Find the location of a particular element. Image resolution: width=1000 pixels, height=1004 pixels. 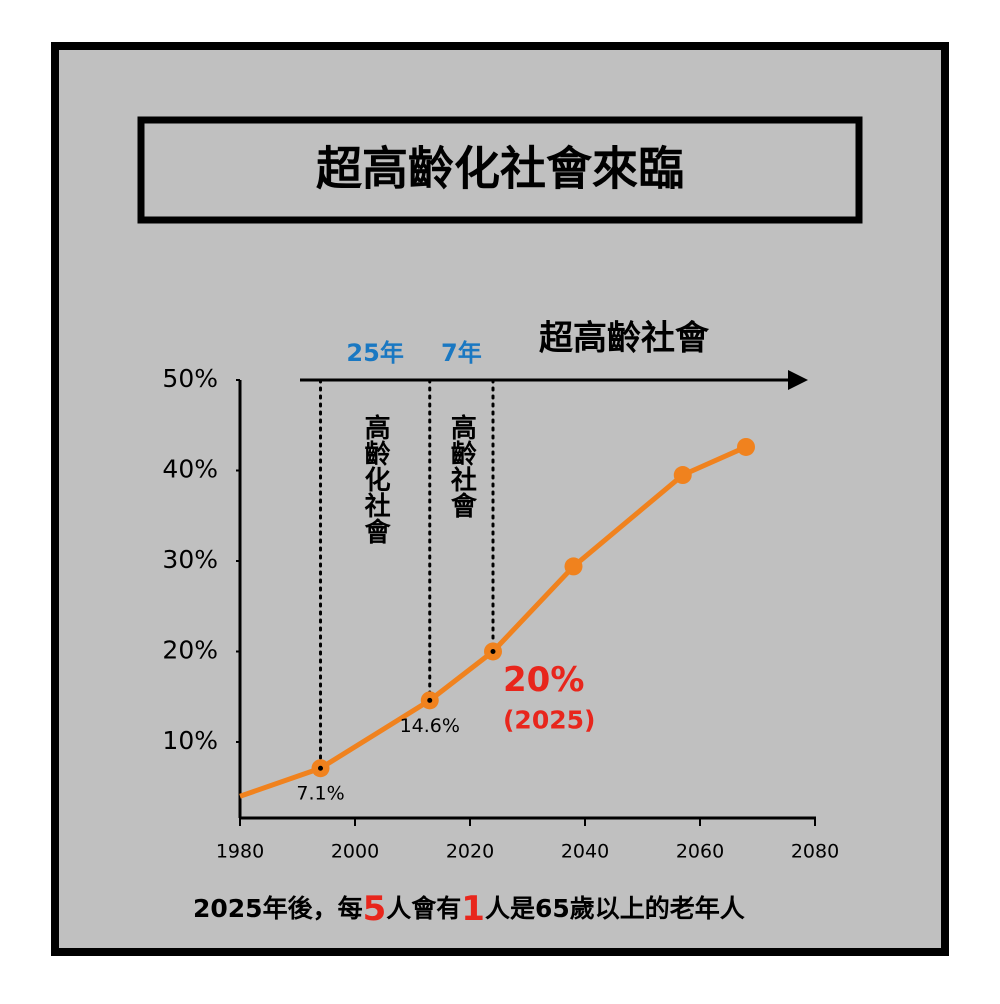

caption-part: 人會有 is located at coordinates (423, 908).